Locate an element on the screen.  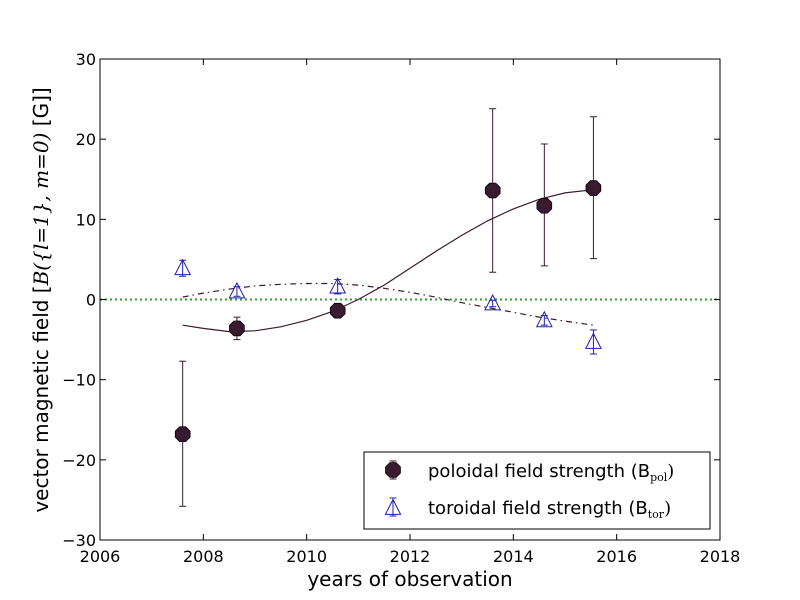
x-tick-label: 2006 is located at coordinates (100, 556).